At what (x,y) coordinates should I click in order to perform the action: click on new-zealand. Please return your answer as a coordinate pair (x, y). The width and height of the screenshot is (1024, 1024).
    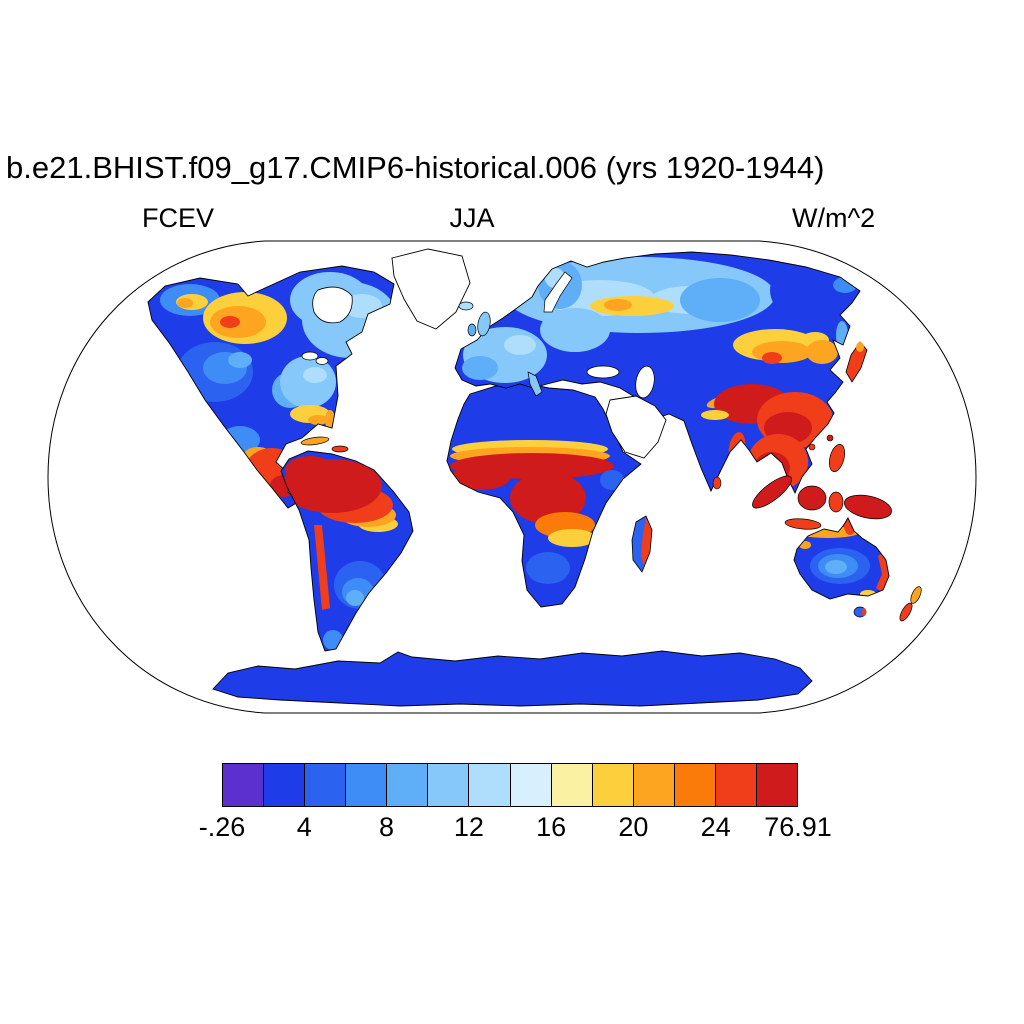
    Looking at the image, I should click on (910, 604).